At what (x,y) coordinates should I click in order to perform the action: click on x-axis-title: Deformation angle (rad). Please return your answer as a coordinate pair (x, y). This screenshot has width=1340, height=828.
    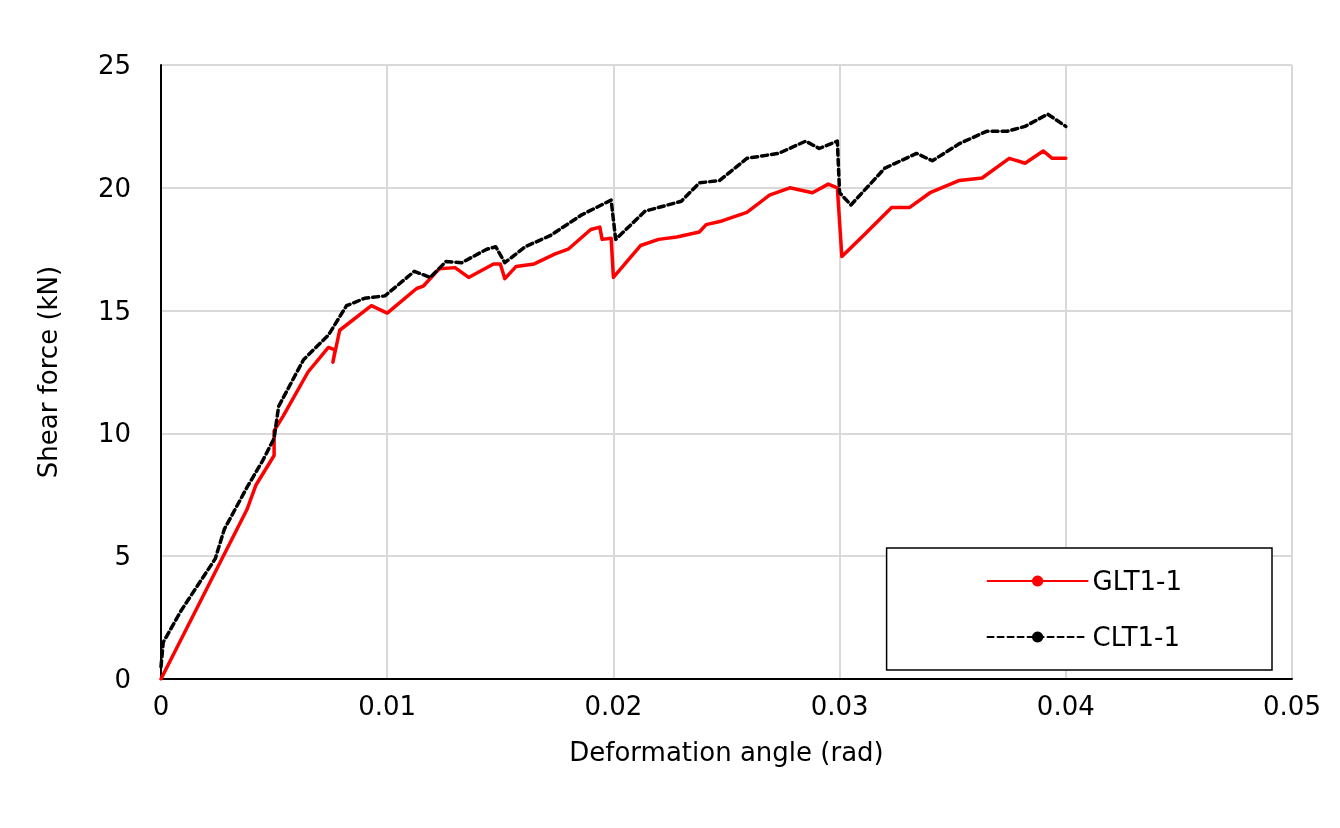
    Looking at the image, I should click on (726, 752).